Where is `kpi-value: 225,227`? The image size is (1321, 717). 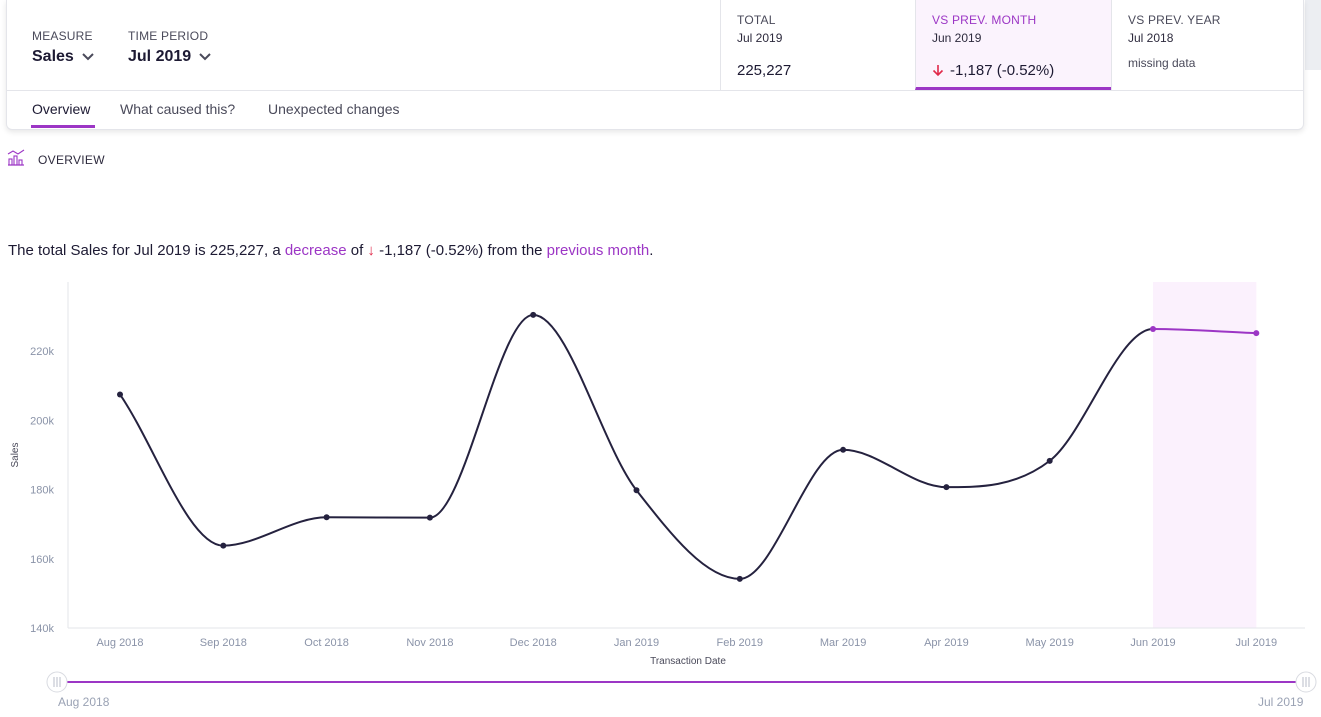
kpi-value: 225,227 is located at coordinates (764, 70).